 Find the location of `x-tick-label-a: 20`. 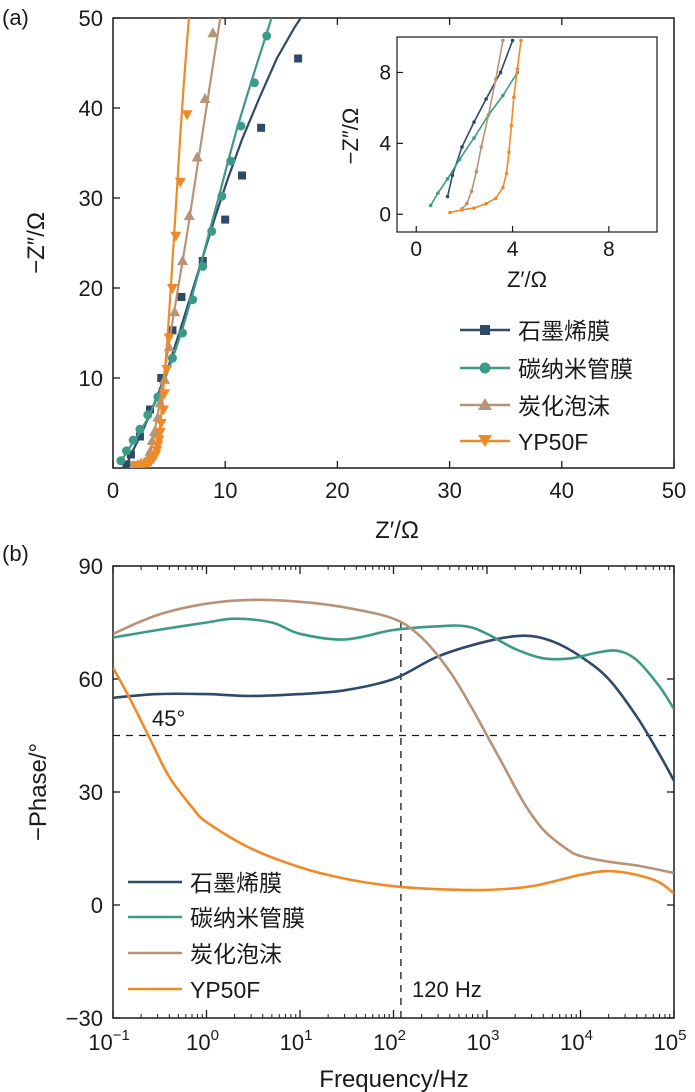

x-tick-label-a: 20 is located at coordinates (337, 490).